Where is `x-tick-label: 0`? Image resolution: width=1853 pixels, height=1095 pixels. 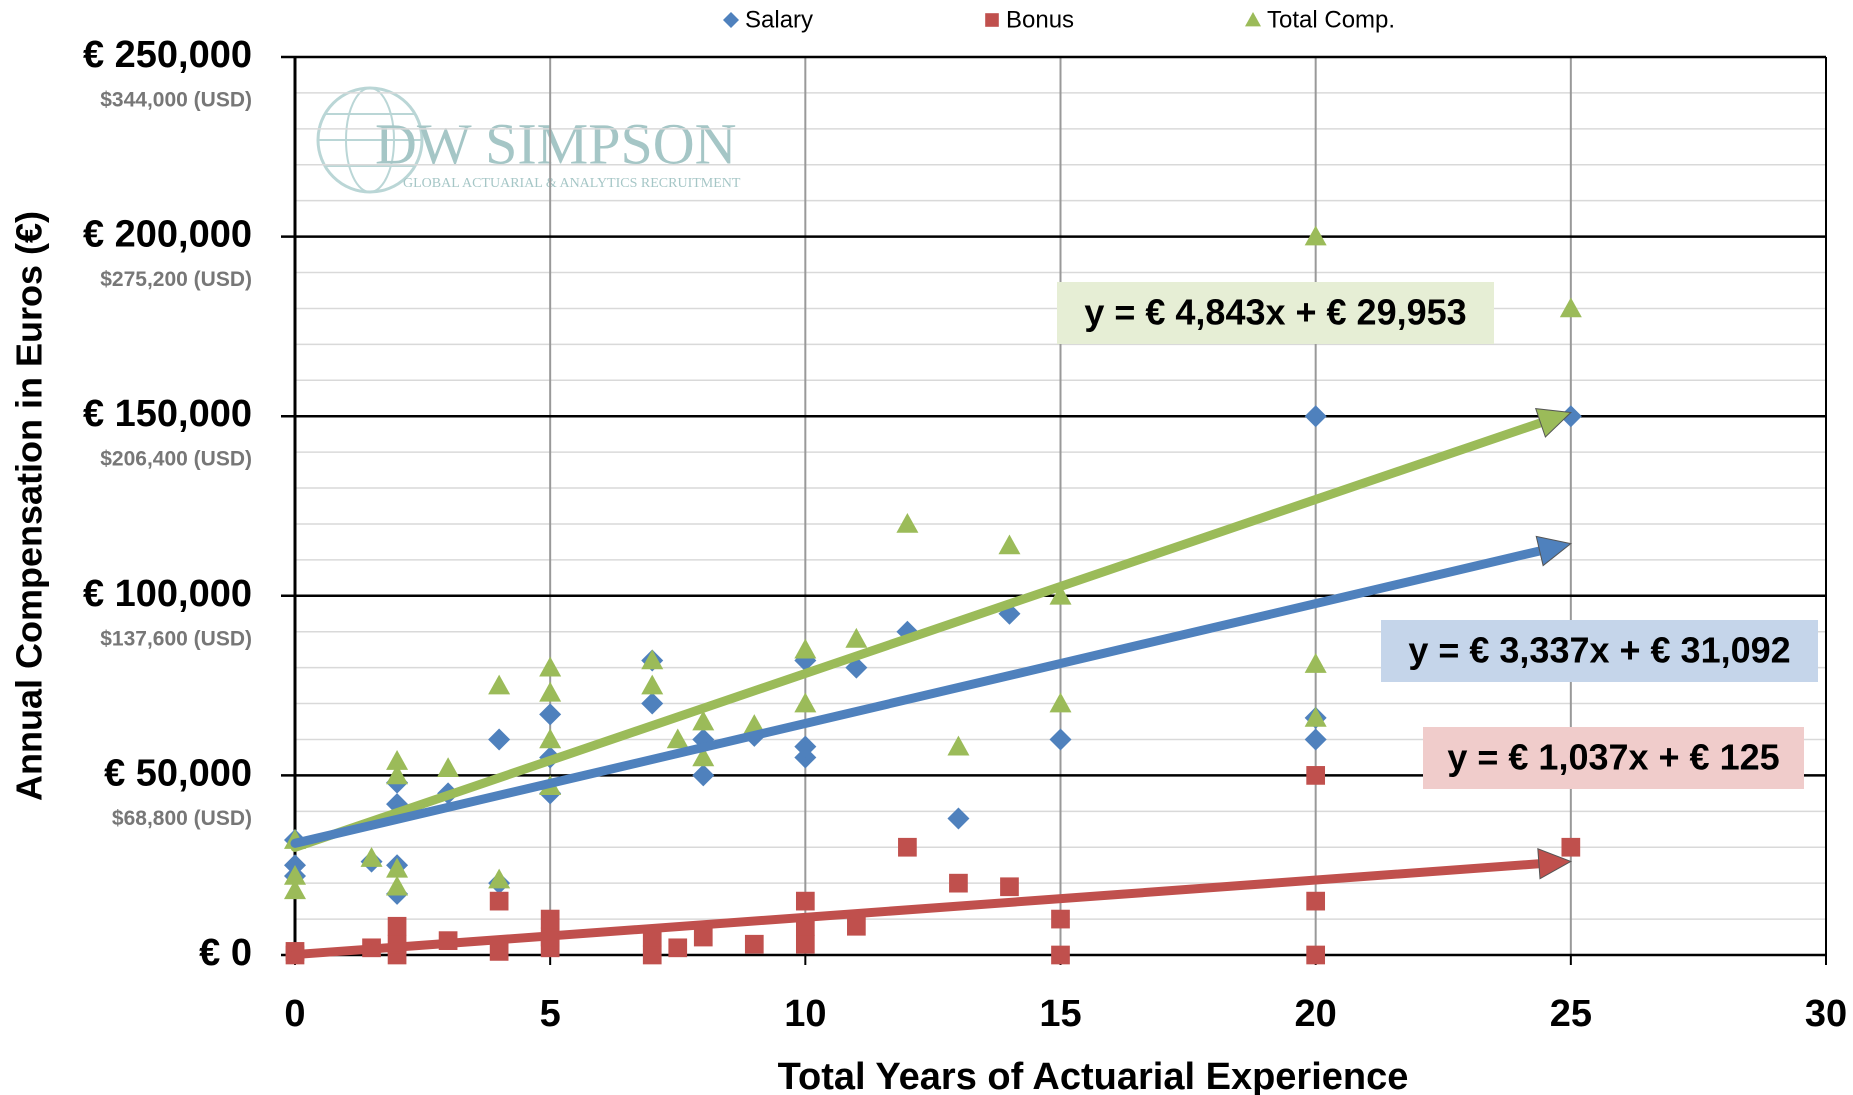 x-tick-label: 0 is located at coordinates (294, 1014).